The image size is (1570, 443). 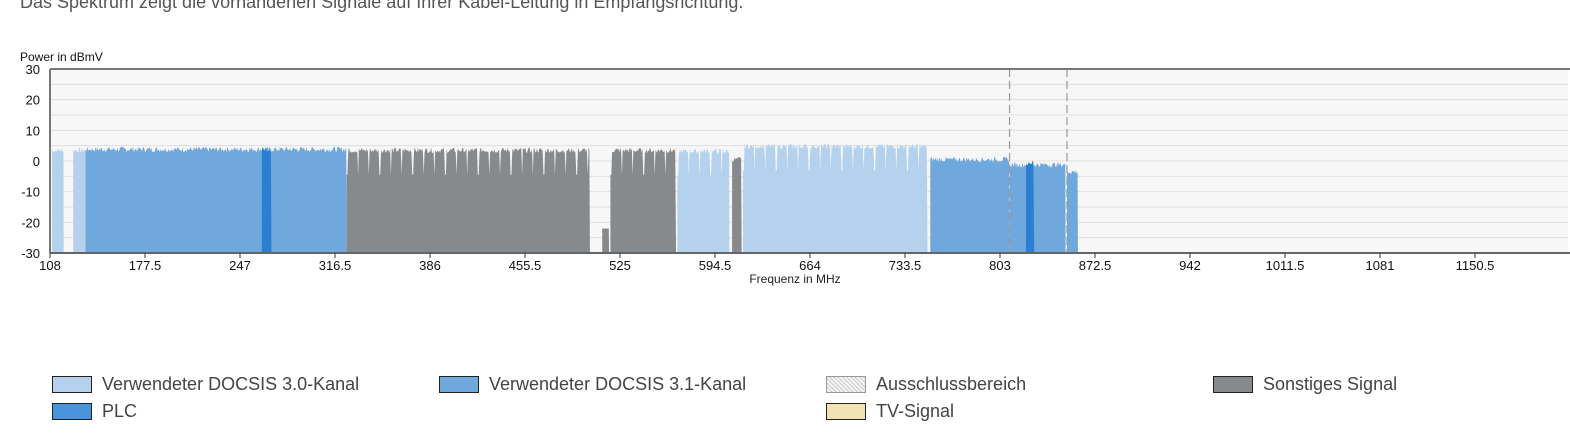 What do you see at coordinates (1285, 265) in the screenshot?
I see `x-tick-label: 1011.5` at bounding box center [1285, 265].